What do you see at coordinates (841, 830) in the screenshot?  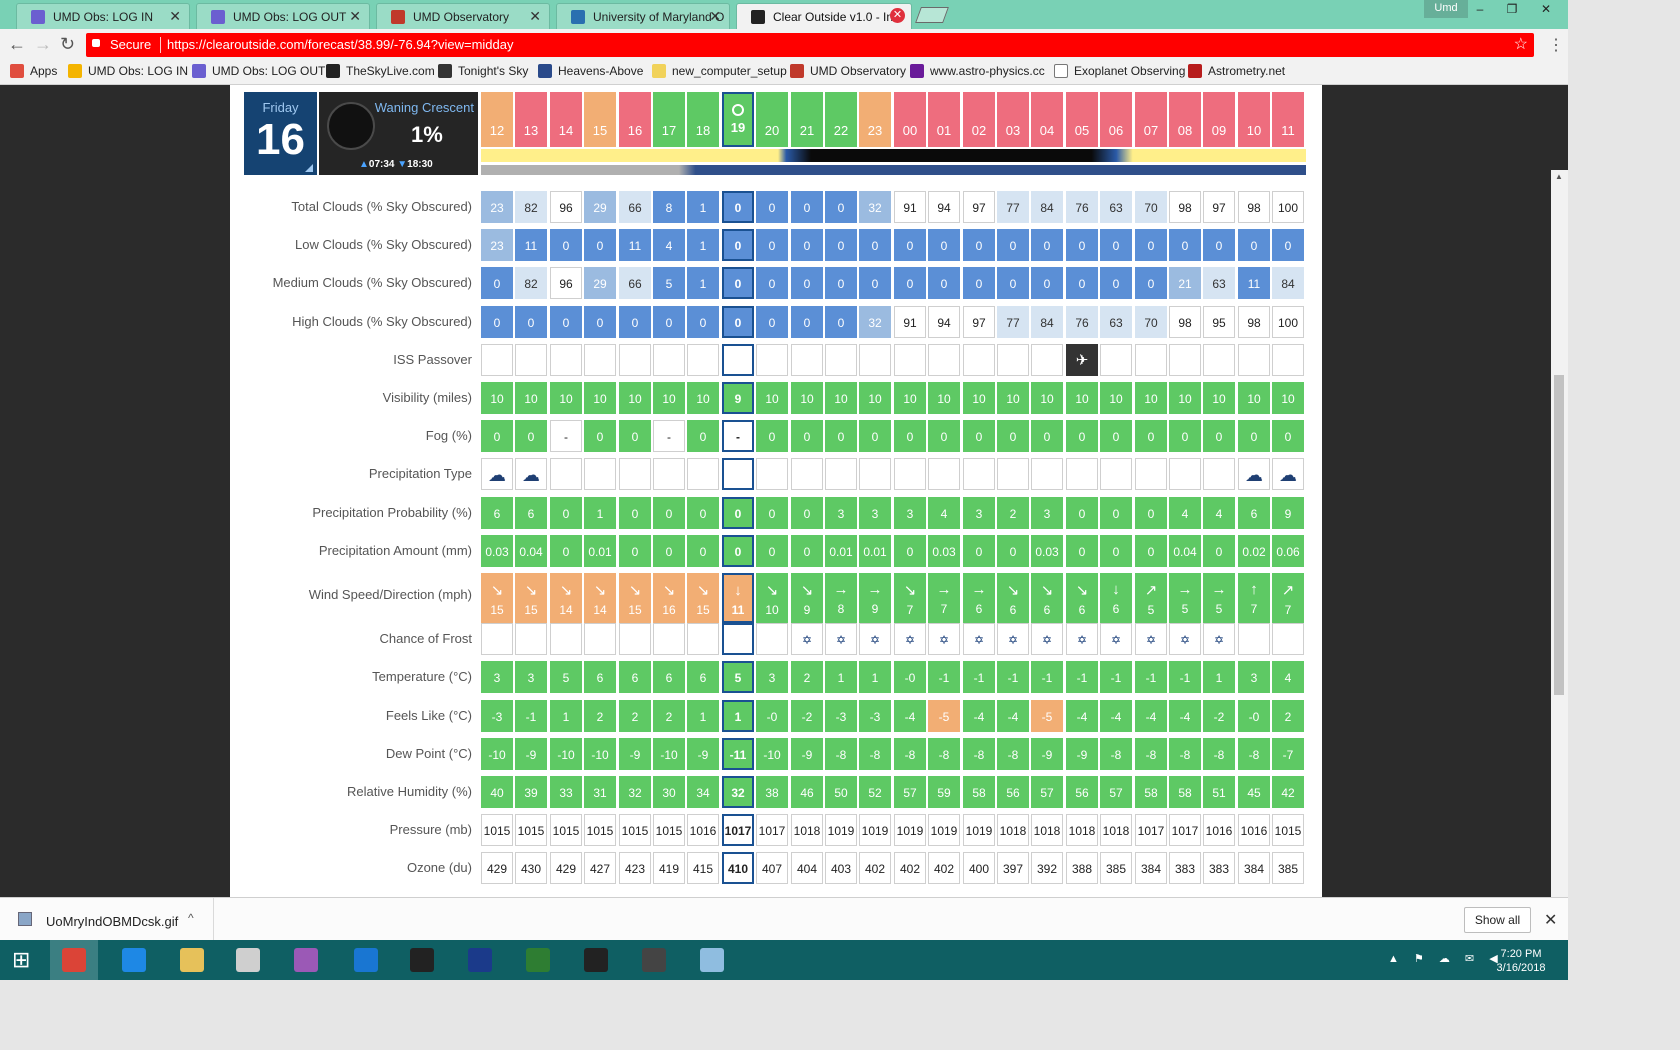 I see `forecast-cell: 1019` at bounding box center [841, 830].